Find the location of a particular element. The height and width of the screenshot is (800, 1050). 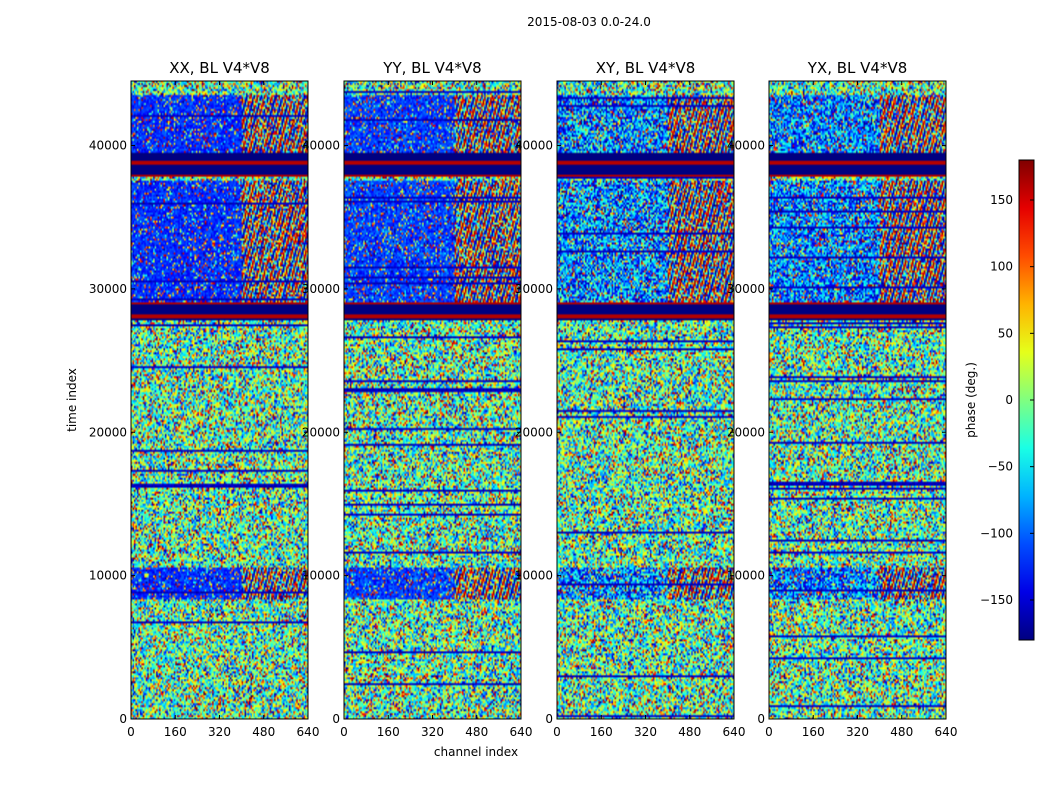

colorbar-tick-label: 50 is located at coordinates (1005, 333).